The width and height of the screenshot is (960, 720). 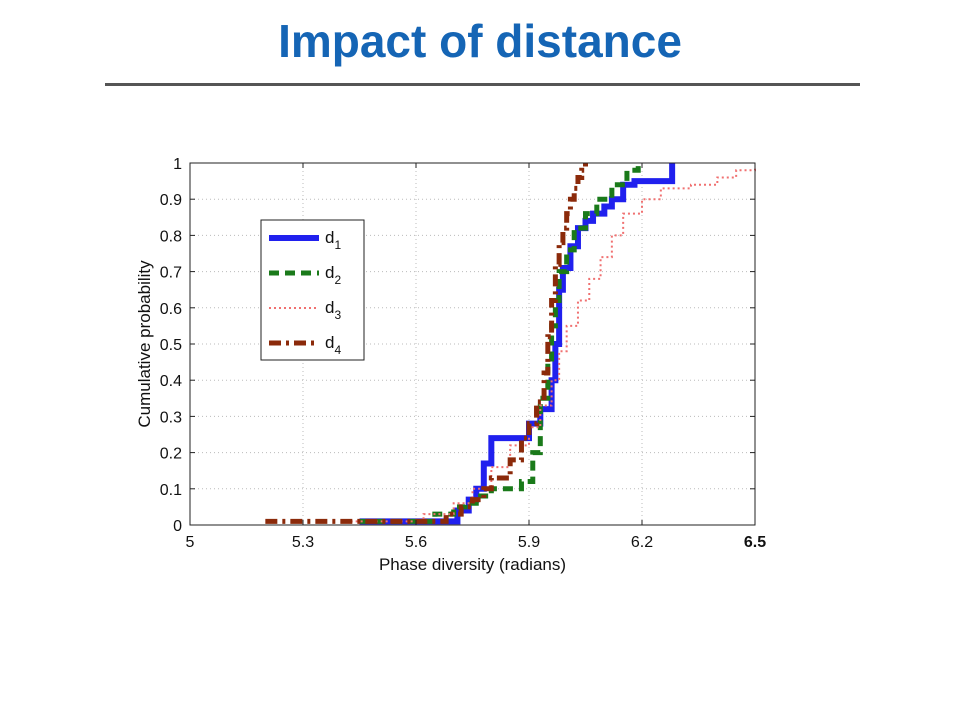 I want to click on y-tick-label: 0, so click(x=177, y=526).